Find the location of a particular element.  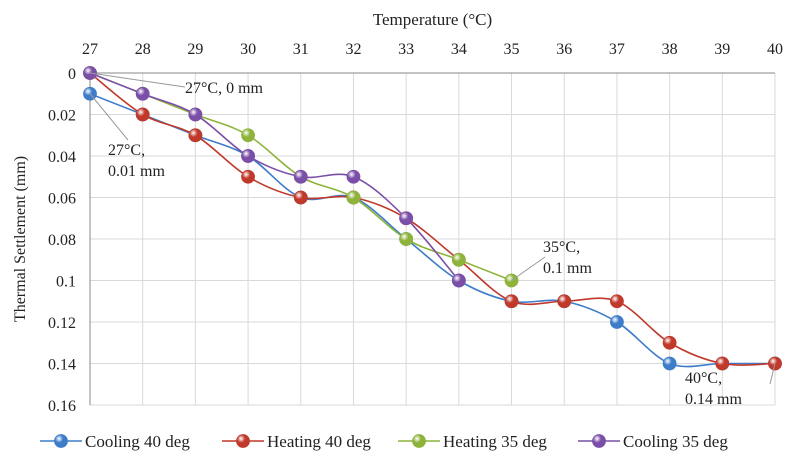

y-tick-label: 0.1 is located at coordinates (66, 282).